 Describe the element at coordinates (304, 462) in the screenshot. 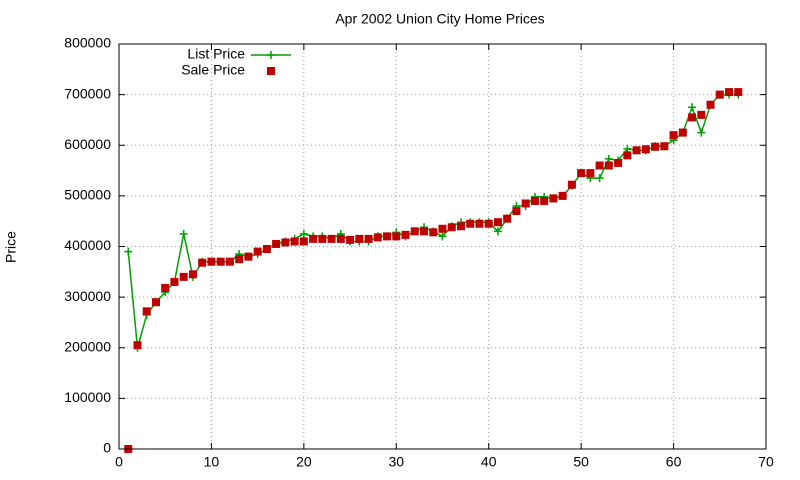

I see `x-tick-label: 20` at that location.